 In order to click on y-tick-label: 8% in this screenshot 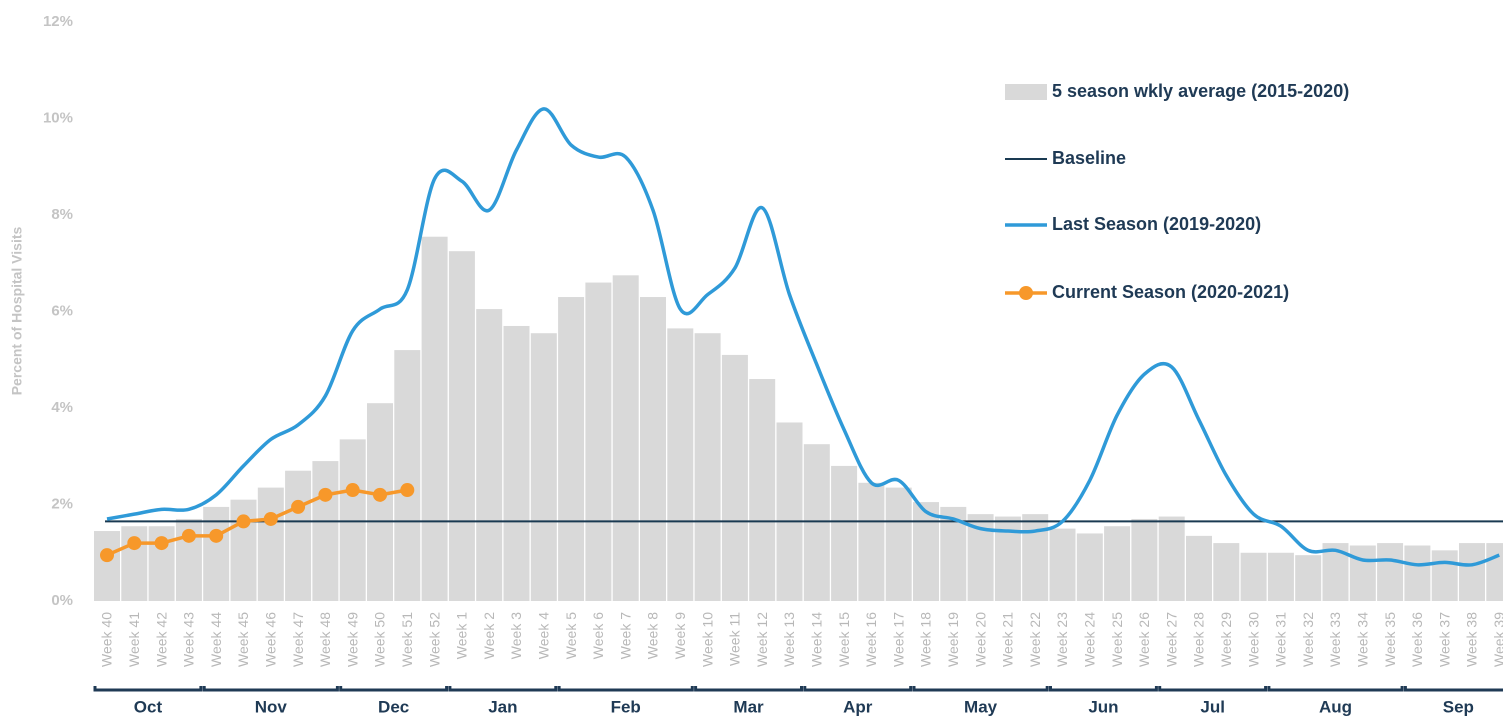, I will do `click(62, 214)`.